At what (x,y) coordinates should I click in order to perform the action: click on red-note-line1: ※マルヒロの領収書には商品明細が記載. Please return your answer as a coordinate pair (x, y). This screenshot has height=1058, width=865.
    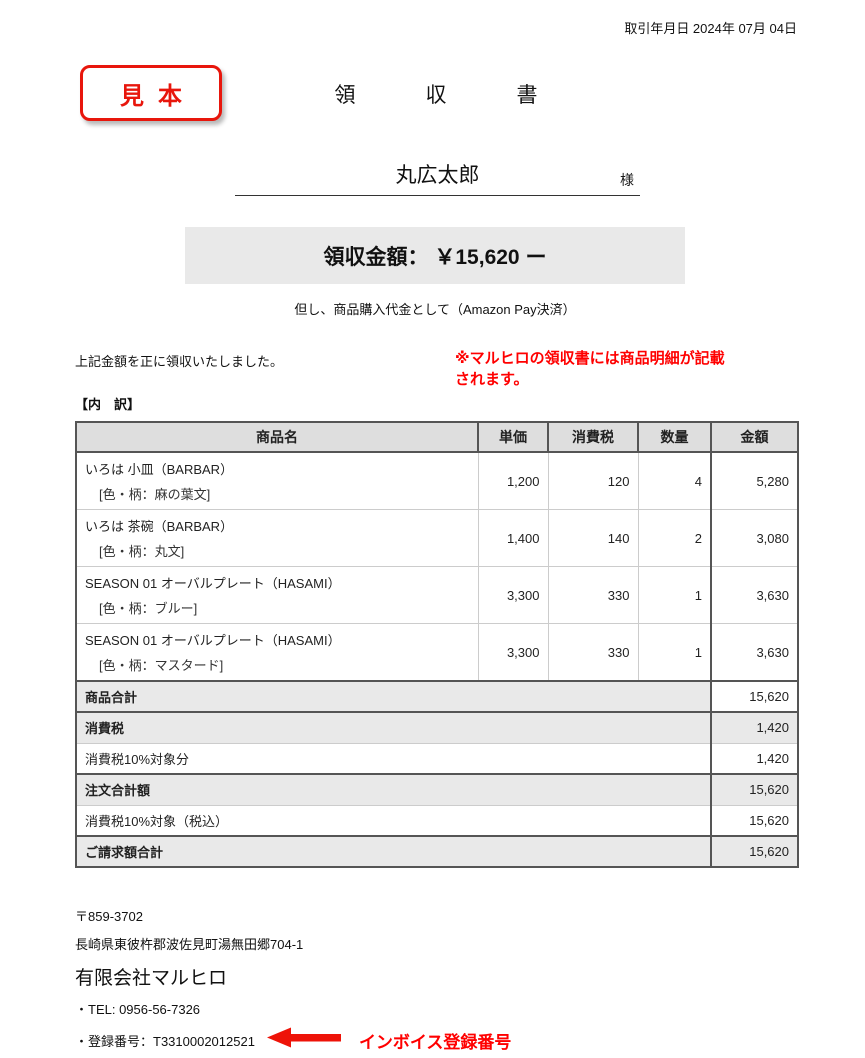
    Looking at the image, I should click on (590, 358).